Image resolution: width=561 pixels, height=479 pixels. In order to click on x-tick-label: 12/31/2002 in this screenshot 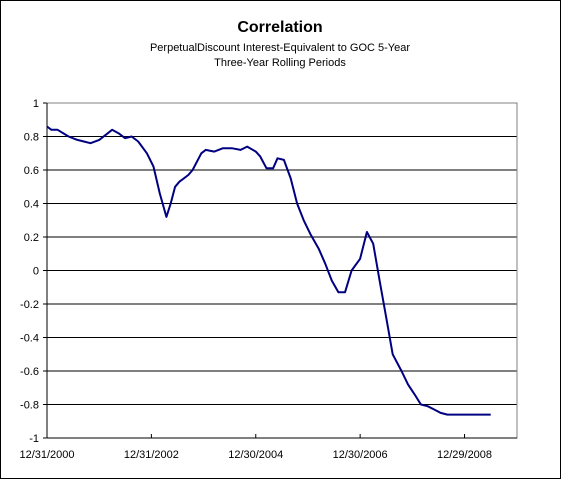, I will do `click(151, 455)`.